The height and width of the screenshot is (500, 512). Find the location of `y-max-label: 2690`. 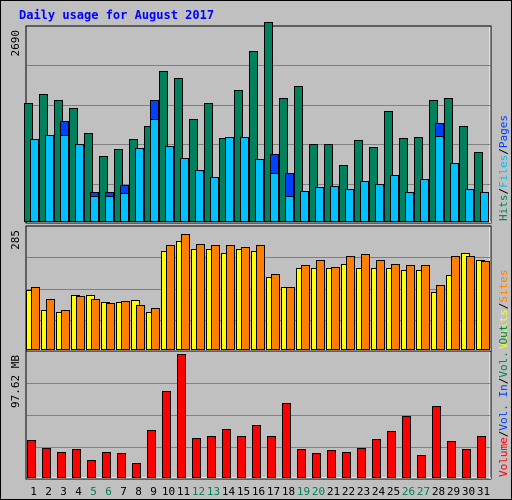

y-max-label: 2690 is located at coordinates (15, 43).